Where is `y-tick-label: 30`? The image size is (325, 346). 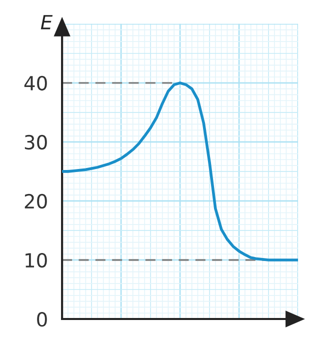 y-tick-label: 30 is located at coordinates (35, 142).